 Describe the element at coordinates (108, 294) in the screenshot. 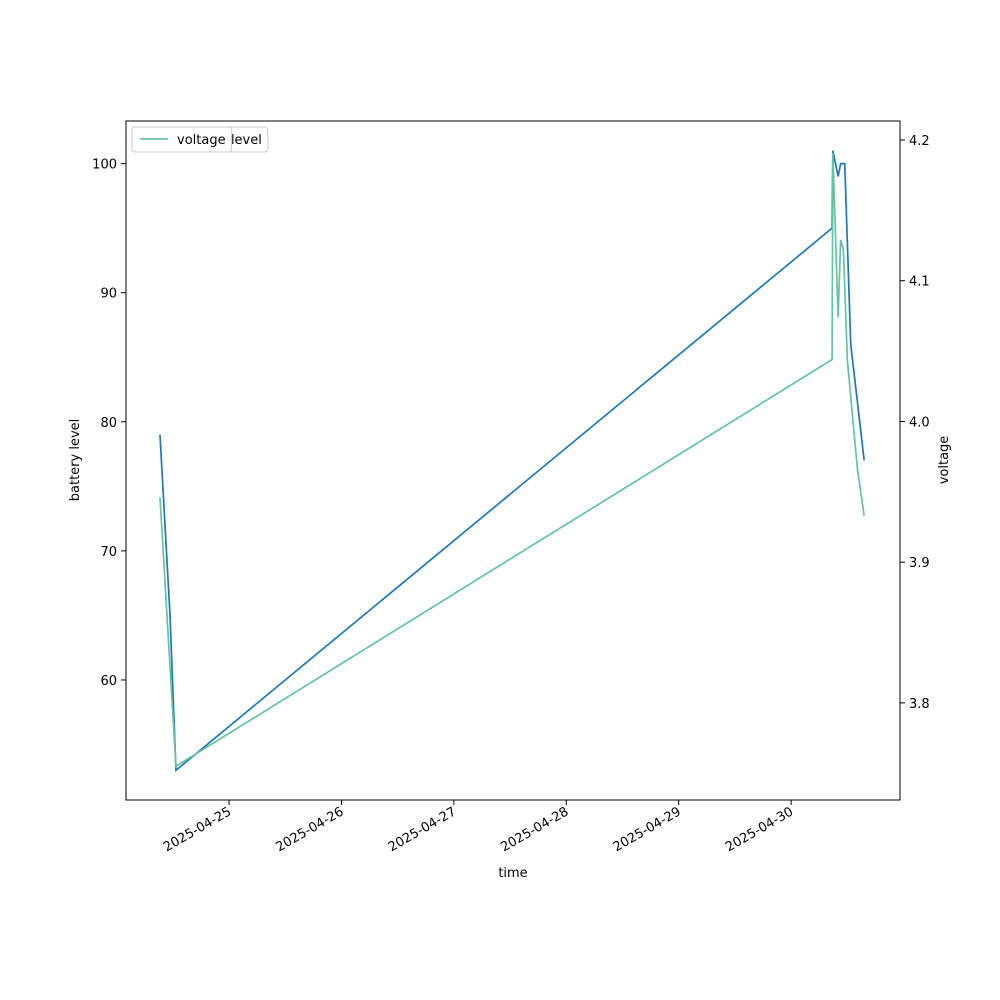

I see `y-tick-label: 90` at that location.